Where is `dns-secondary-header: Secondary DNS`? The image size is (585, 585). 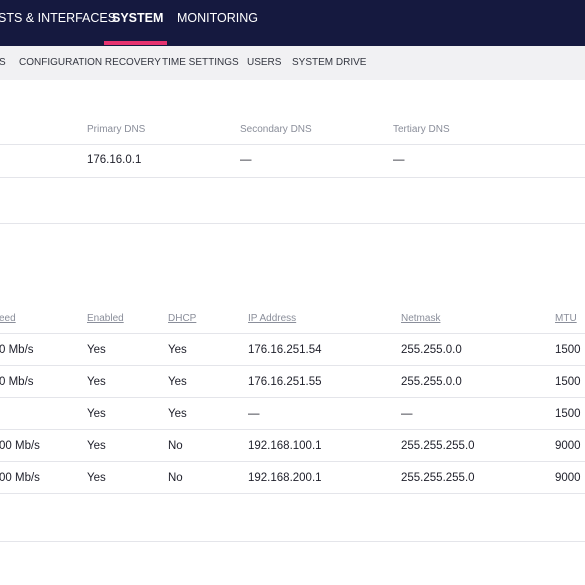 dns-secondary-header: Secondary DNS is located at coordinates (276, 129).